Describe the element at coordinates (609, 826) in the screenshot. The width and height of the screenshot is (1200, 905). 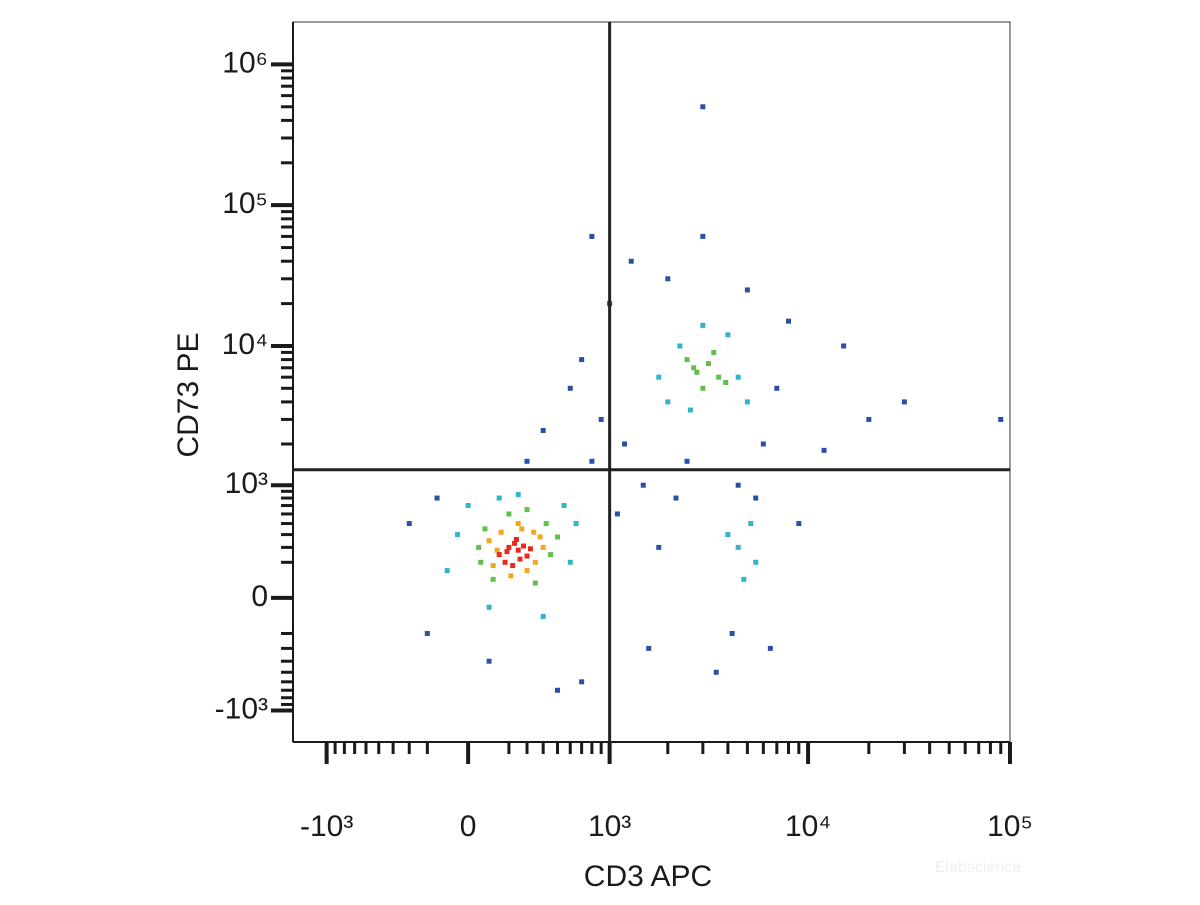
I see `x-tick-label: 10³` at that location.